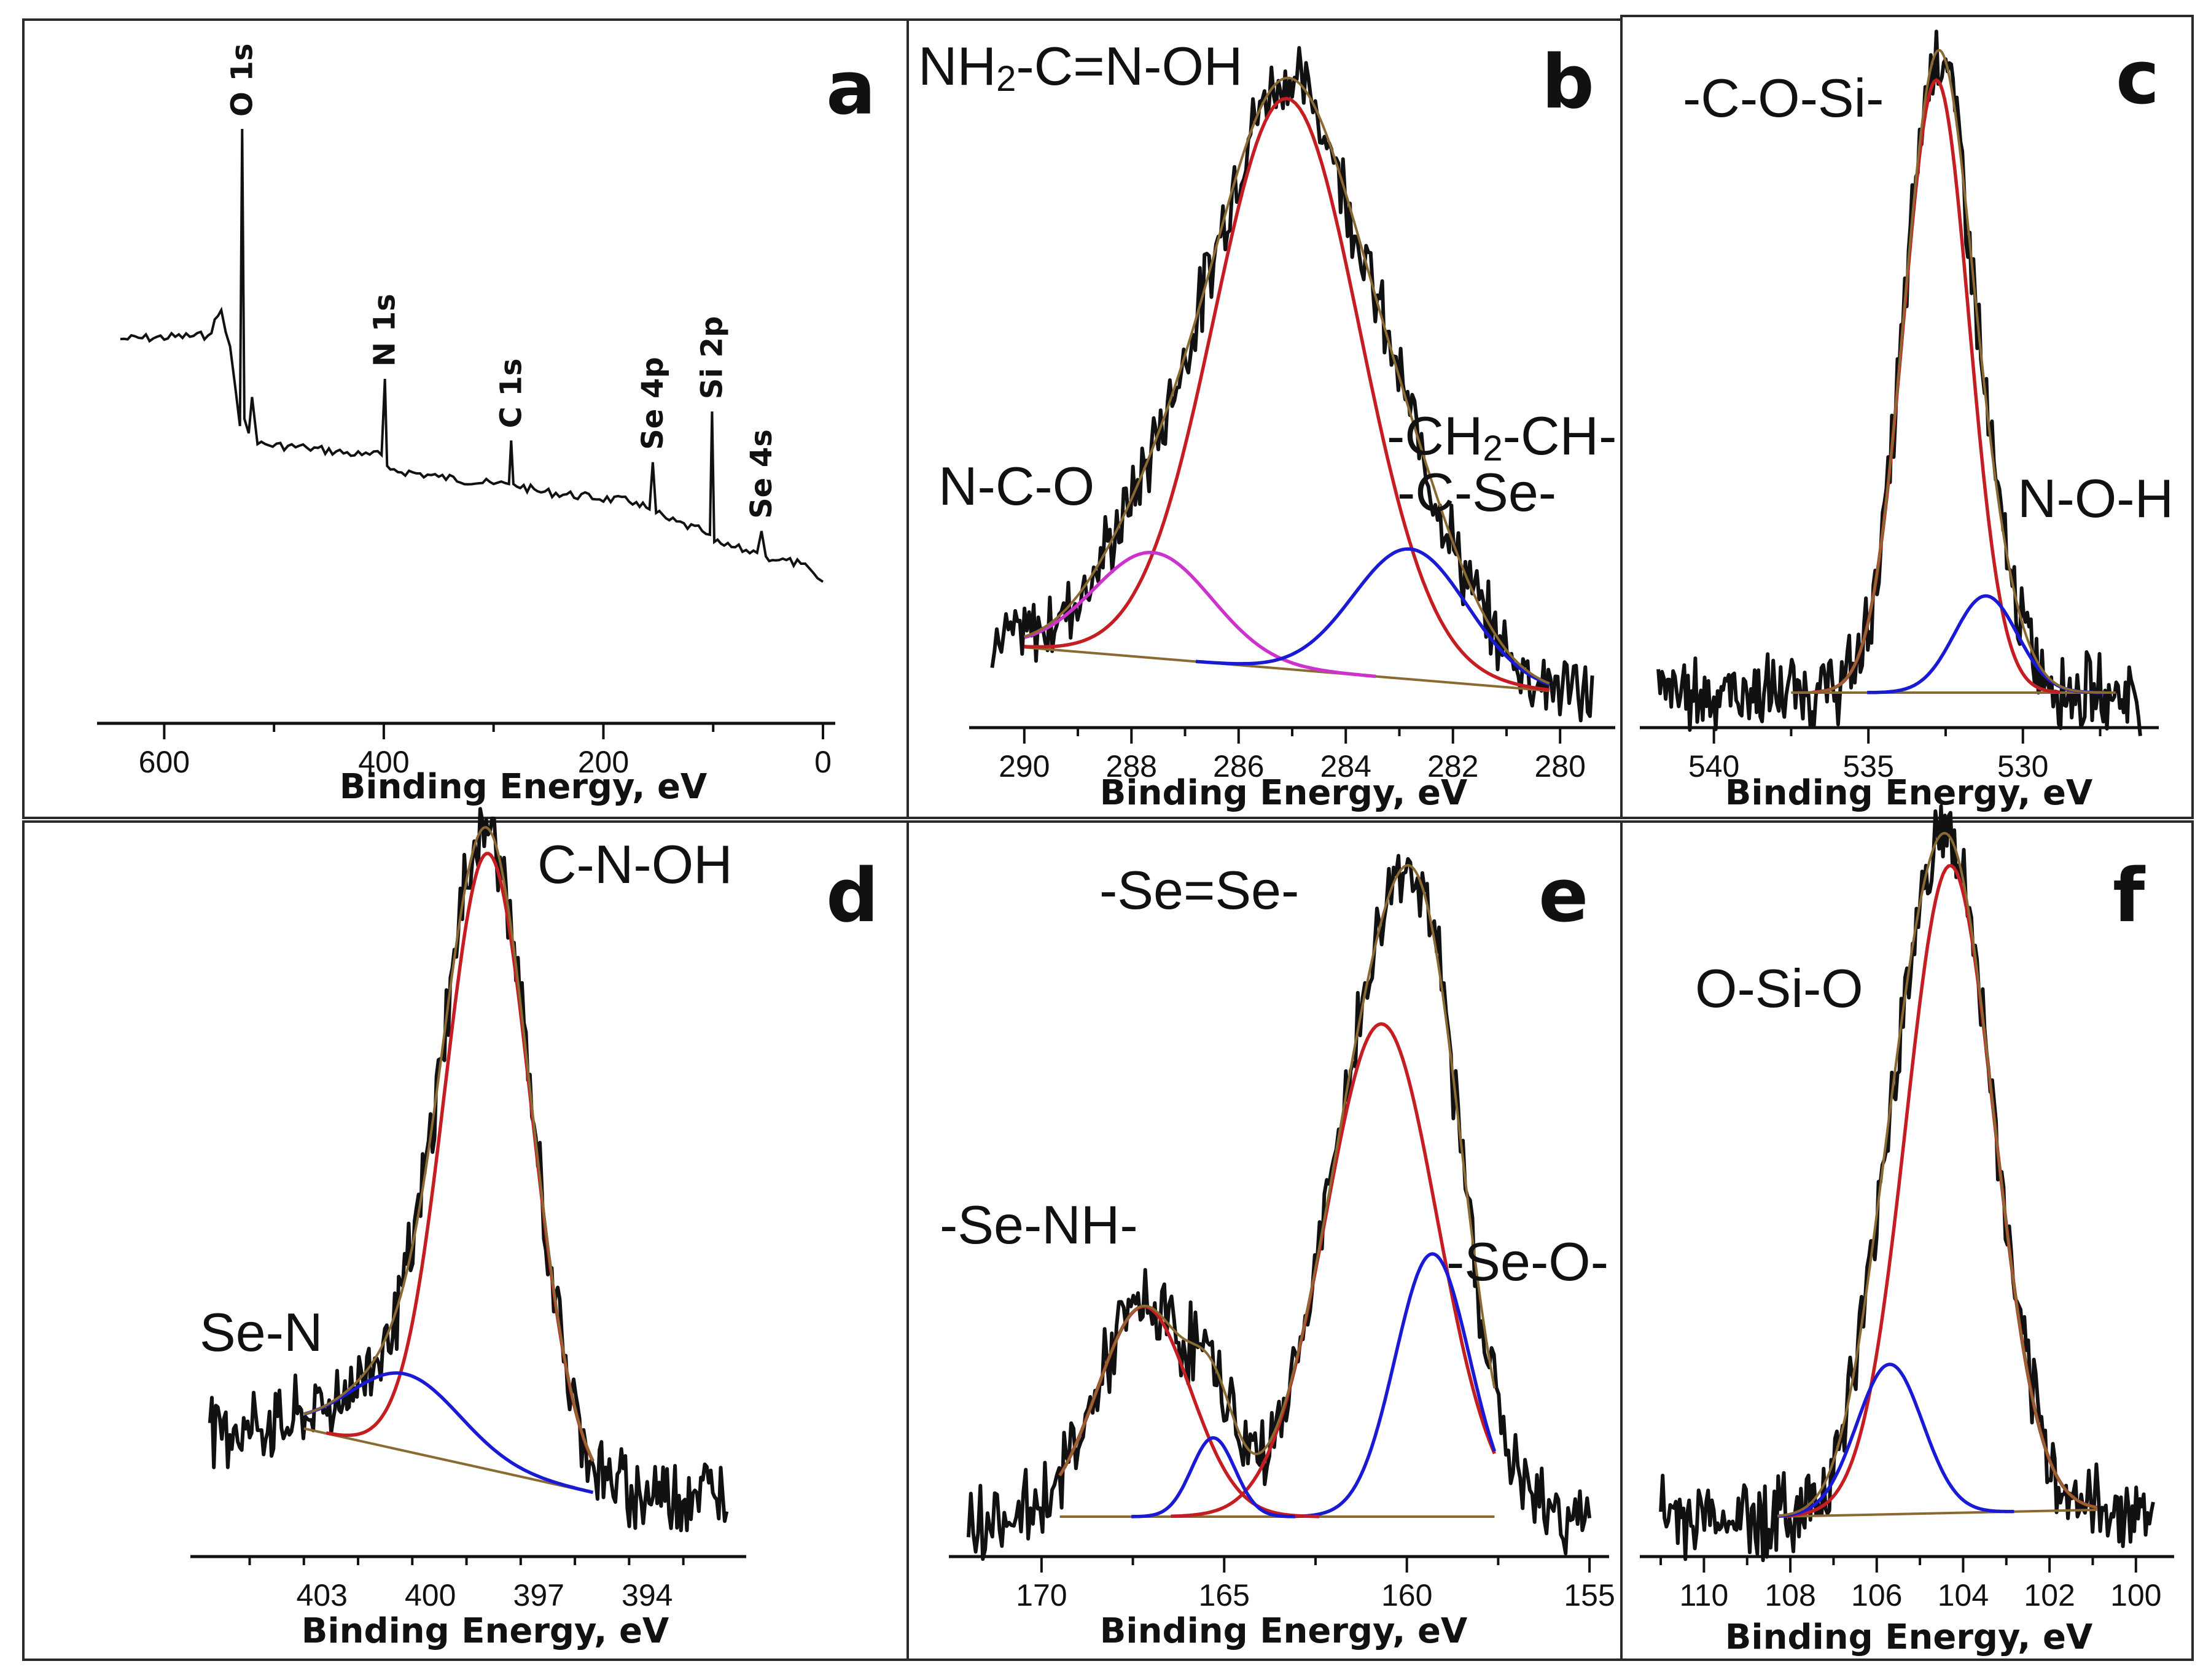  I want to click on panel-a-x-tick-label: 600, so click(165, 762).